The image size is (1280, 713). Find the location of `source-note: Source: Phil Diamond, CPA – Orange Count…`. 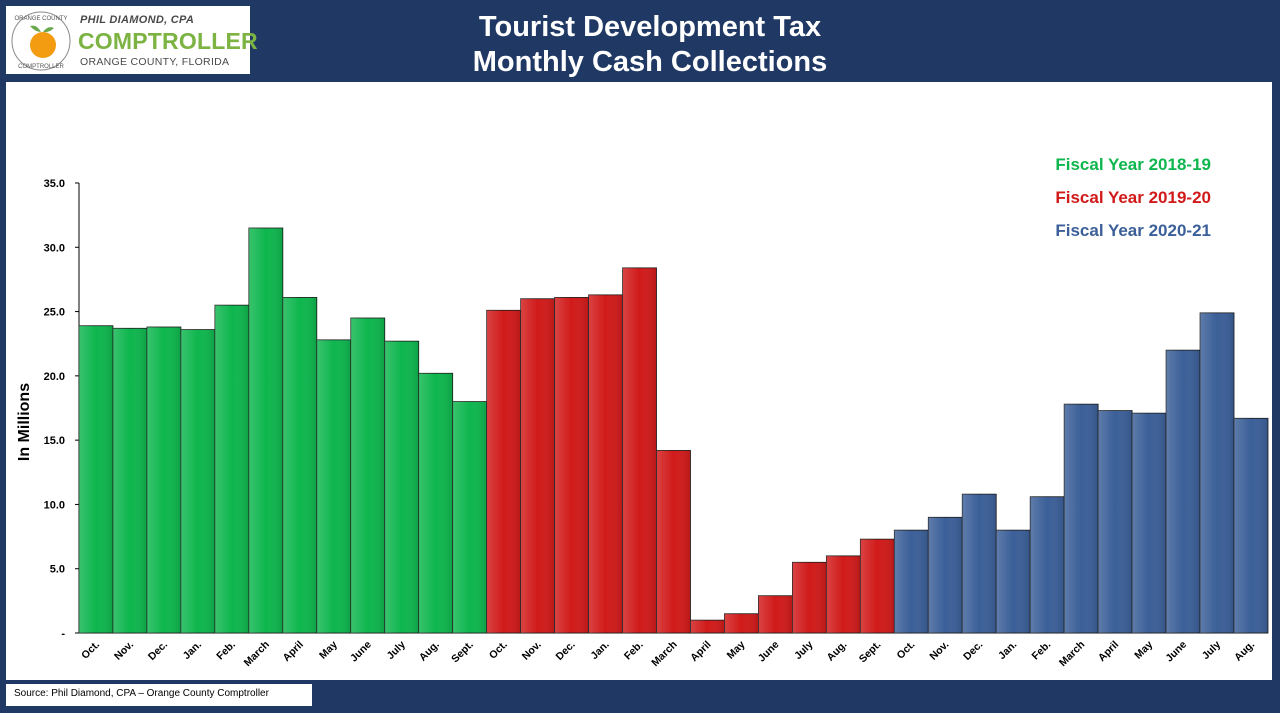

source-note: Source: Phil Diamond, CPA – Orange Count… is located at coordinates (141, 693).